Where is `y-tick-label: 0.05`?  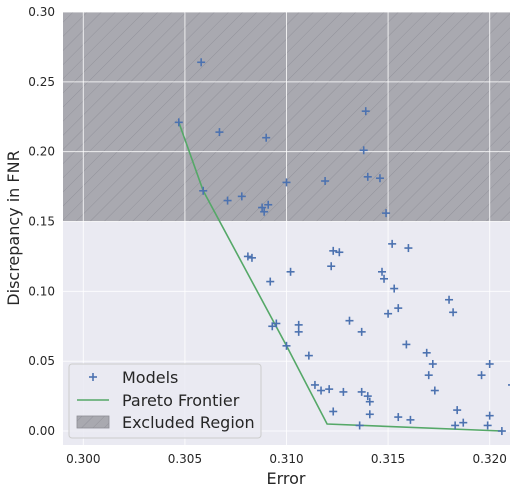
y-tick-label: 0.05 is located at coordinates (41, 361).